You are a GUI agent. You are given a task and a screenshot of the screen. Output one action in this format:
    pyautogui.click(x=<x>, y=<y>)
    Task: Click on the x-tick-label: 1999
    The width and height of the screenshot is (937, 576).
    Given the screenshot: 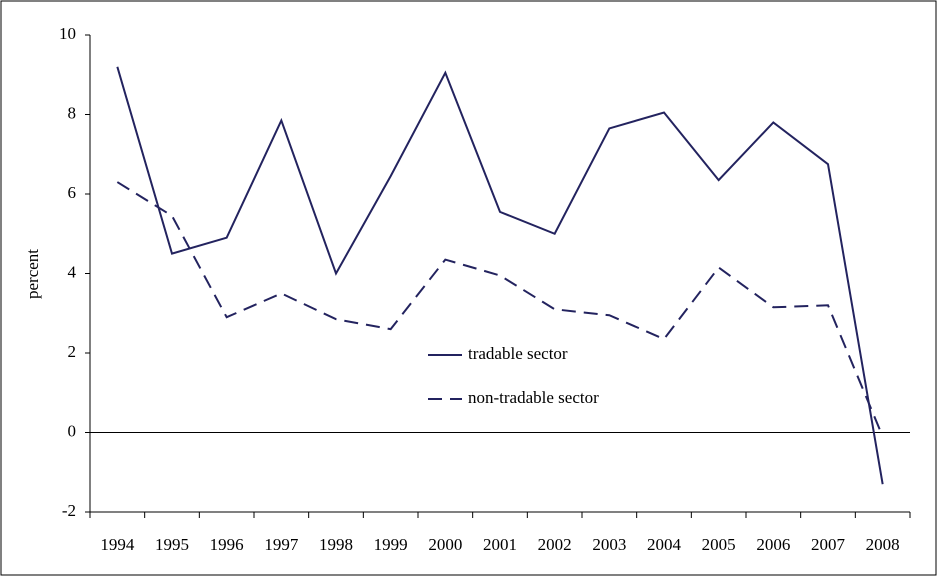 What is the action you would take?
    pyautogui.click(x=391, y=544)
    